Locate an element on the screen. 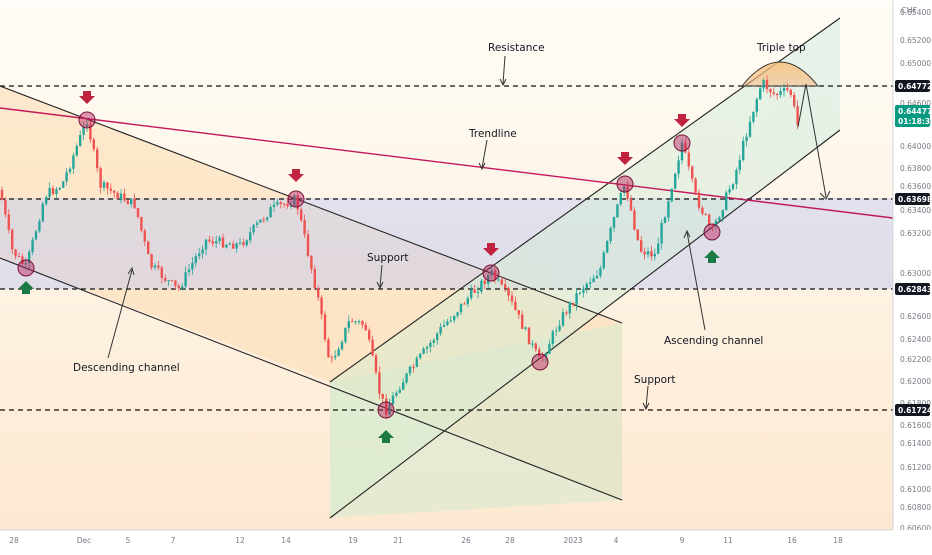 The height and width of the screenshot is (555, 932). price-tag-resistance: 0.64772 is located at coordinates (913, 86).